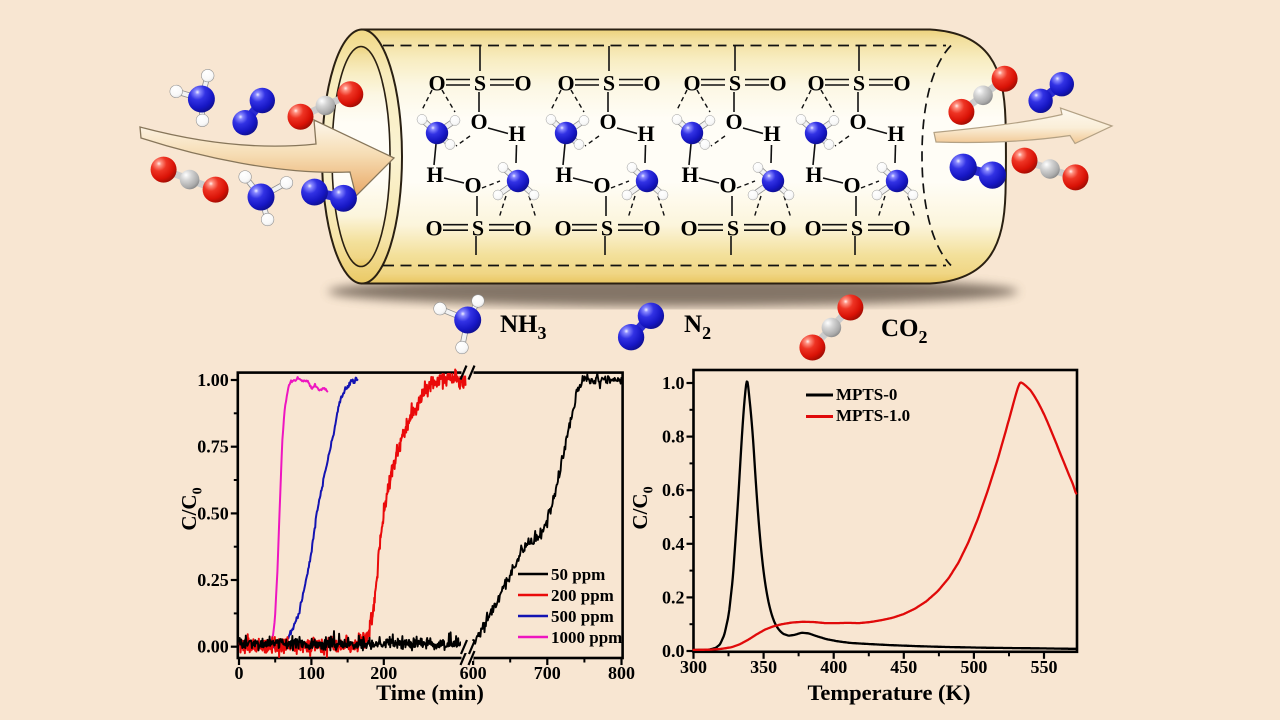 The image size is (1280, 720). Describe the element at coordinates (582, 616) in the screenshot. I see `svg-text: 500 ppm` at that location.